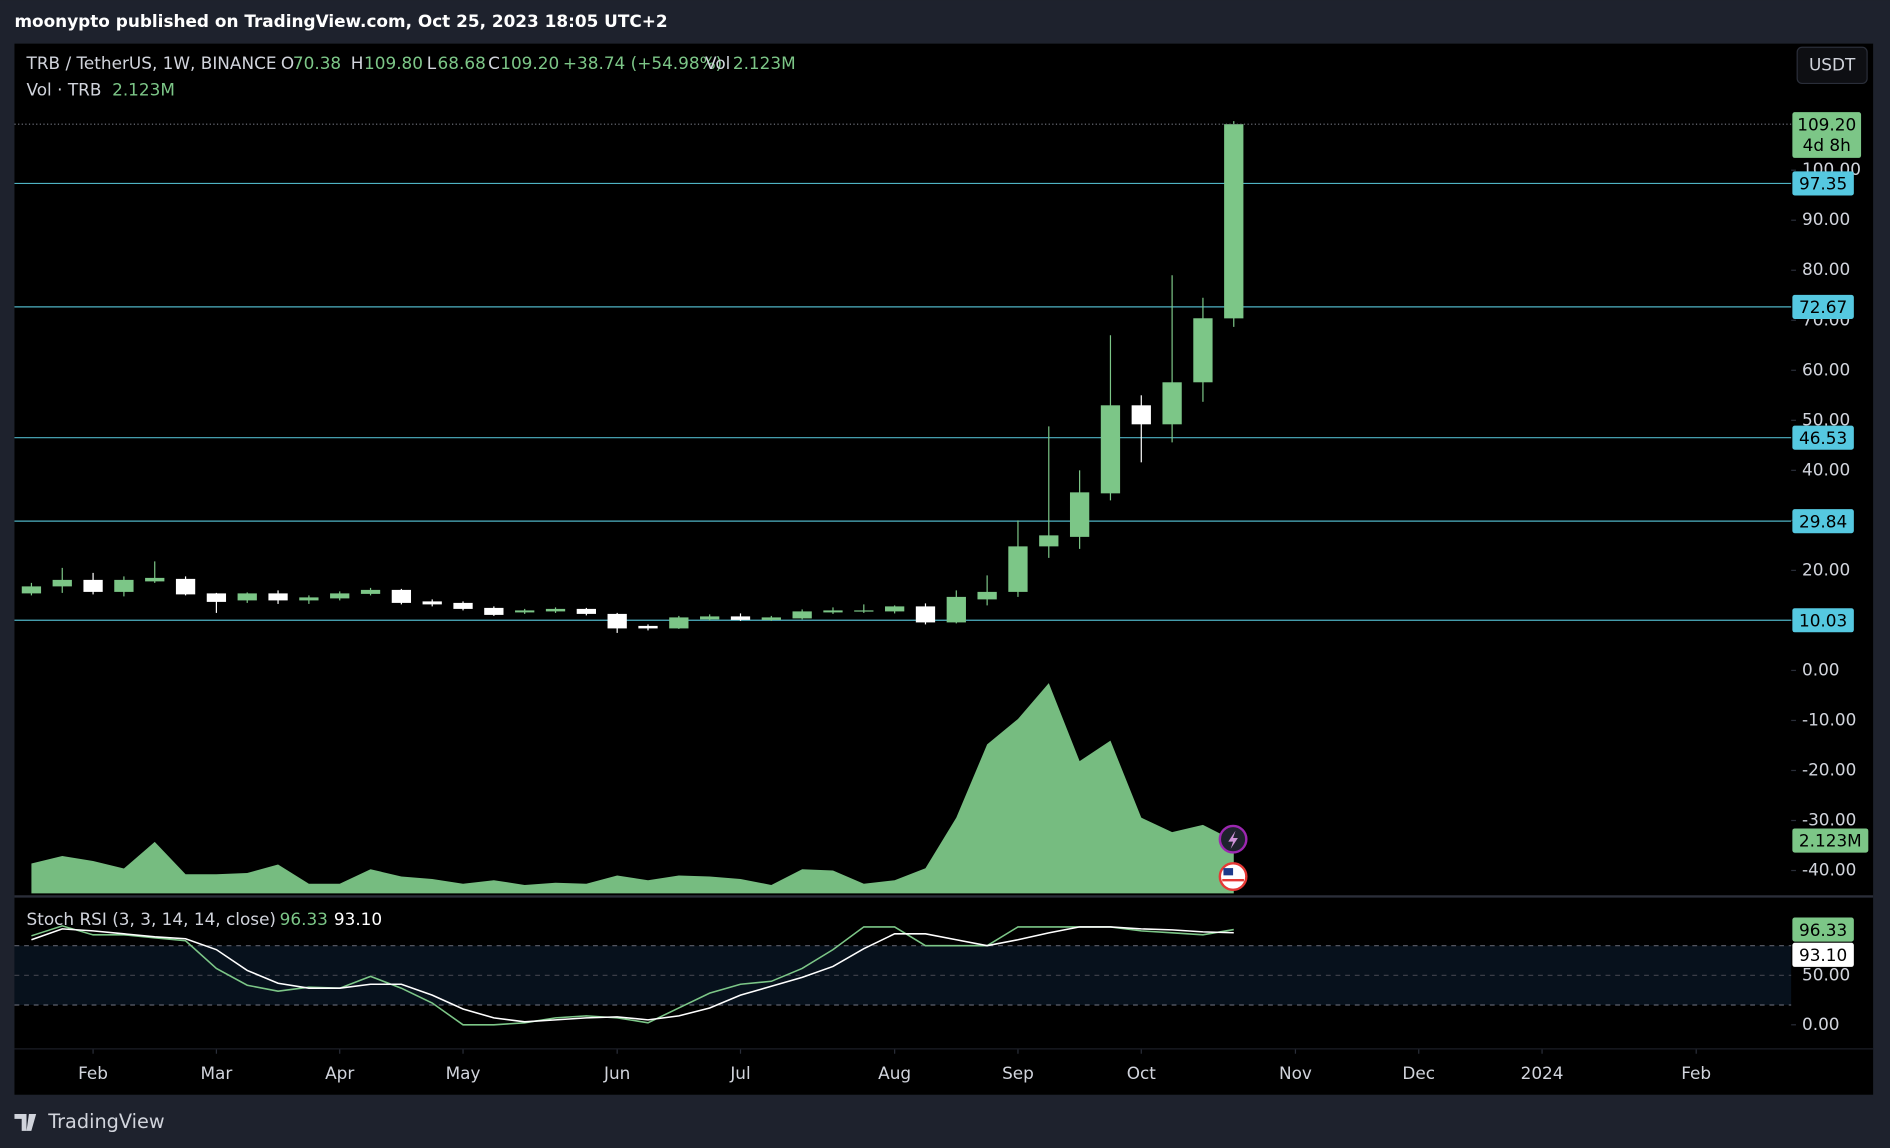 Image resolution: width=1890 pixels, height=1148 pixels. Describe the element at coordinates (151, 63) in the screenshot. I see `legend-symbol: TRB / TetherUS, 1W, BINANCE` at that location.